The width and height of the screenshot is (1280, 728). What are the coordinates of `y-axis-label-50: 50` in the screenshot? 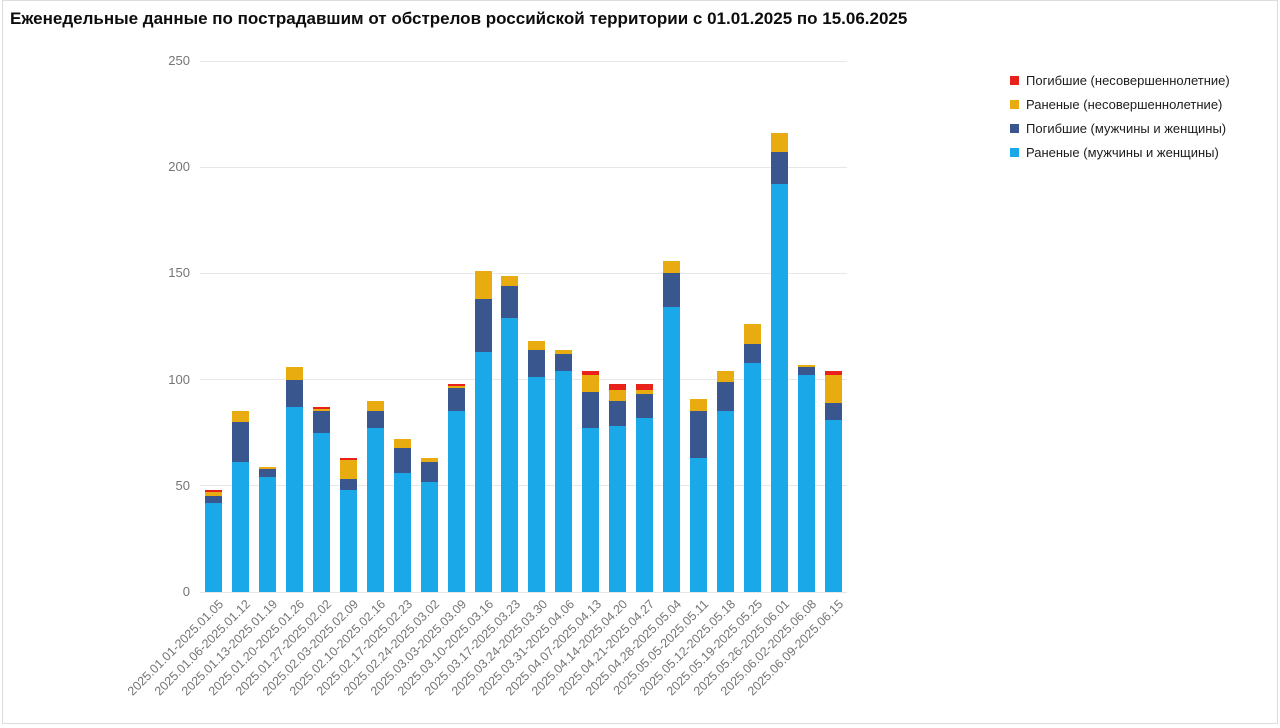 It's located at (182, 485).